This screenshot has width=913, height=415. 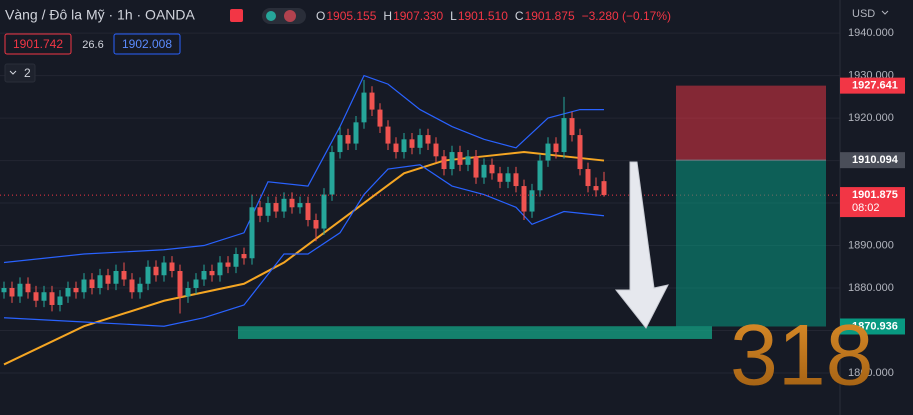 I want to click on ohlc-key: H, so click(x=387, y=16).